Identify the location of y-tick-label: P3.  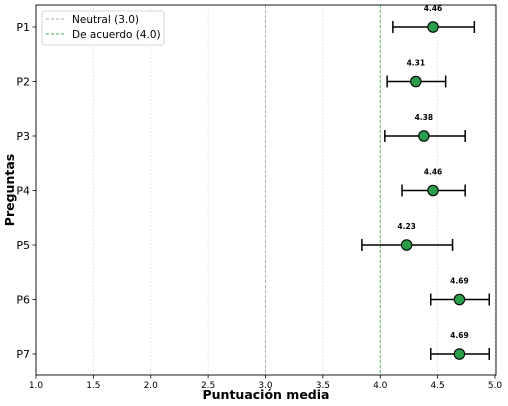
(23, 136).